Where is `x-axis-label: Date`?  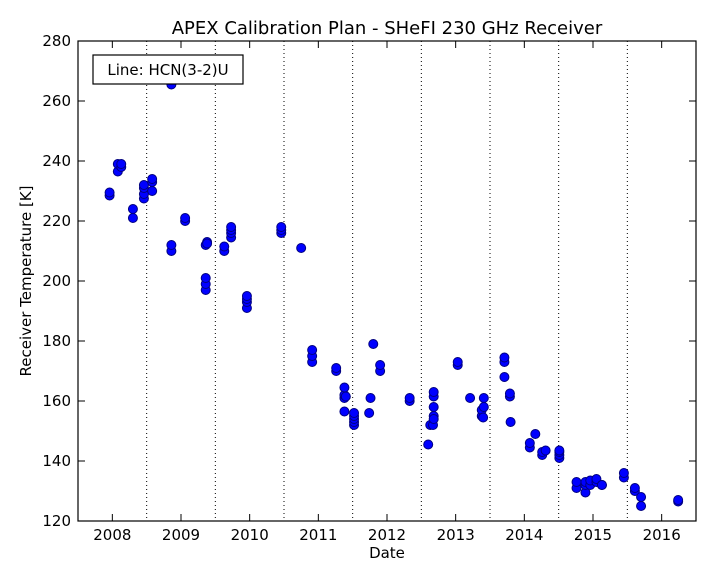 x-axis-label: Date is located at coordinates (387, 553).